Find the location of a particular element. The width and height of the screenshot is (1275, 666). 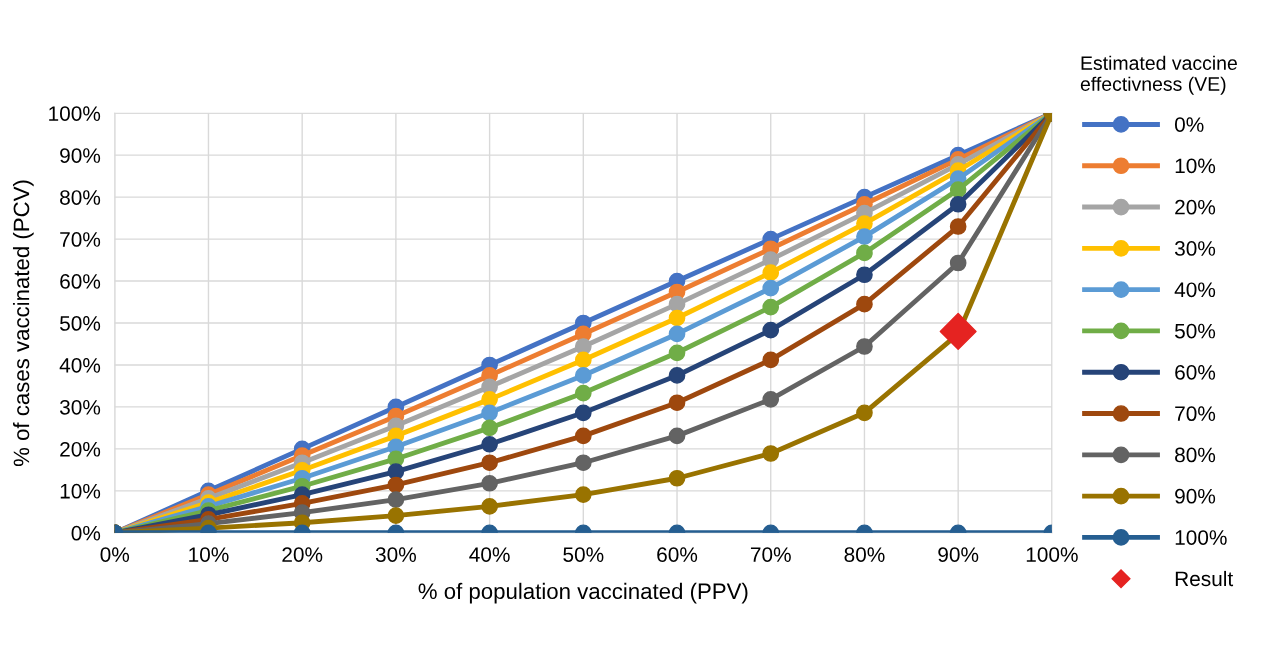

legend-label: 90% is located at coordinates (1195, 496).